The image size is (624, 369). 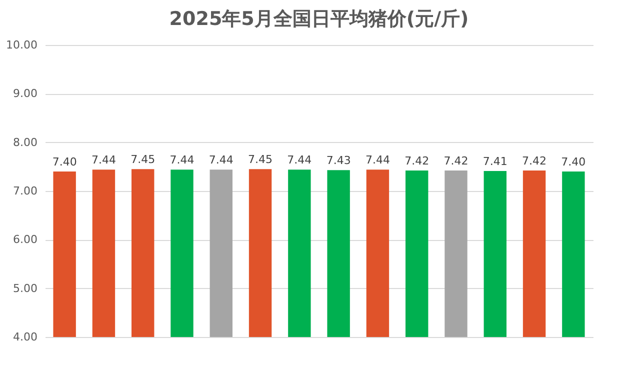 I want to click on y-tick-label: 4.00, so click(x=25, y=337).